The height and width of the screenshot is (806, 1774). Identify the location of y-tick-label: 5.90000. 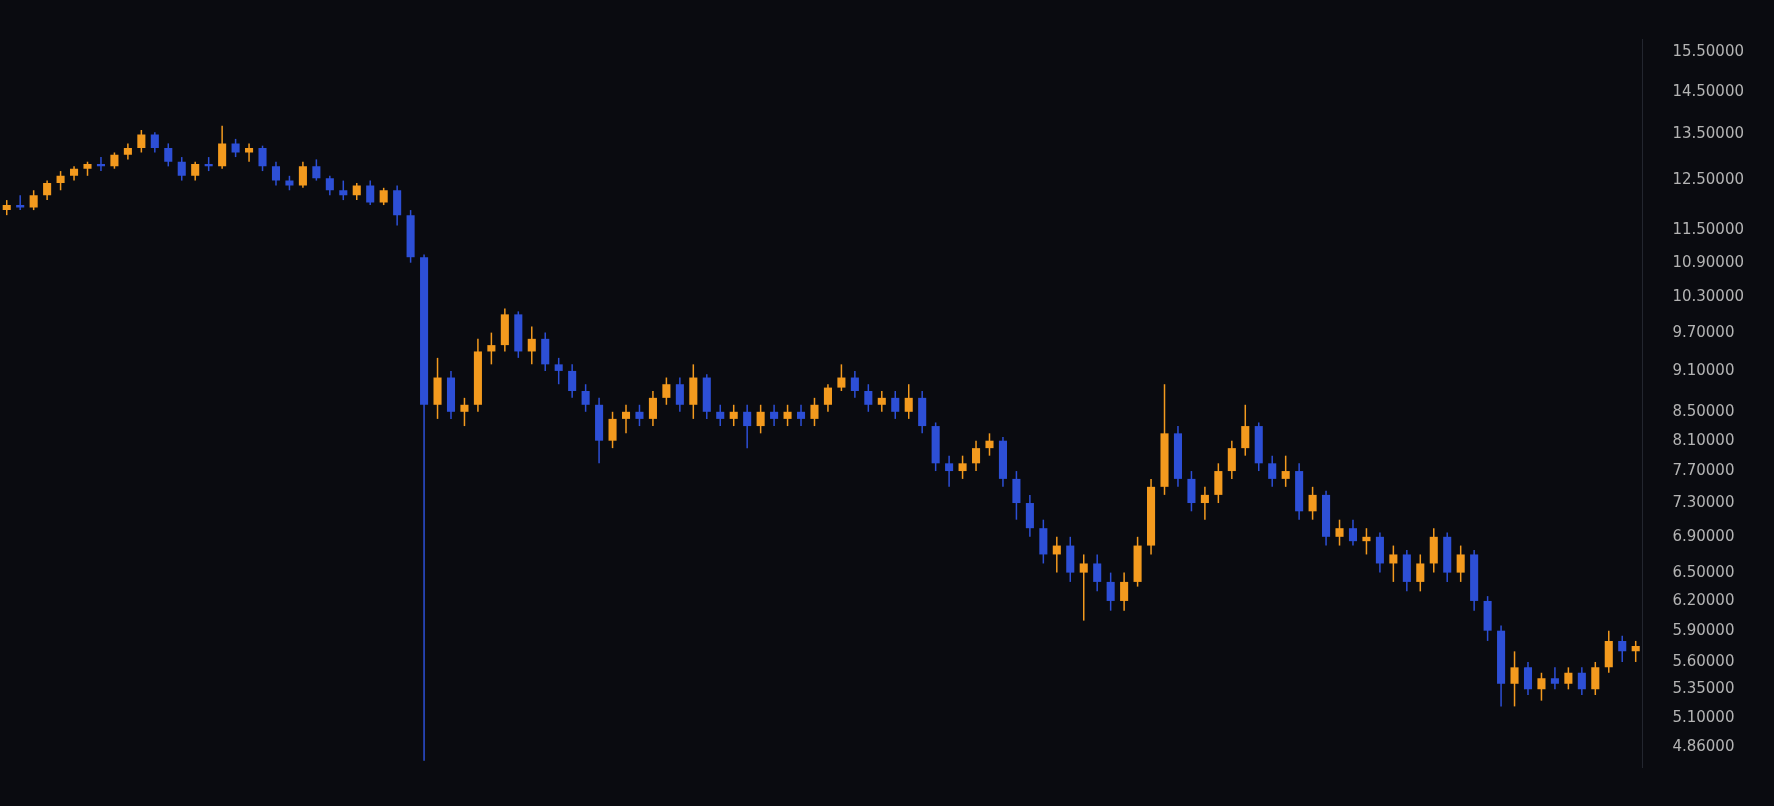
(1703, 629).